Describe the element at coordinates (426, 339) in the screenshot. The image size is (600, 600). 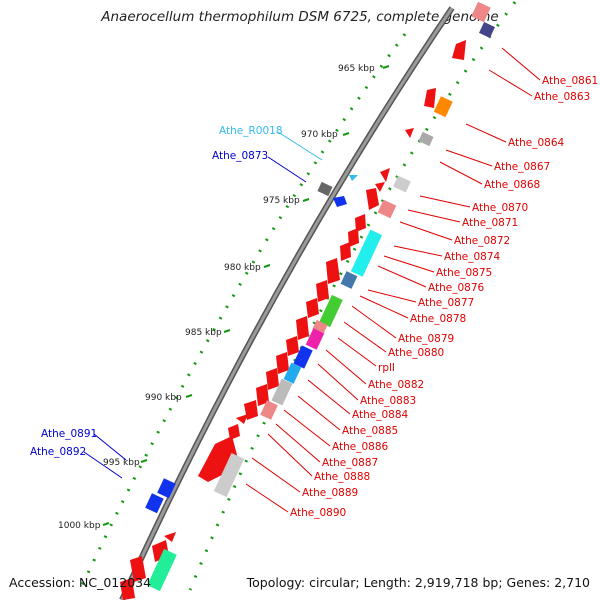
I see `gene-label: Athe_0879` at that location.